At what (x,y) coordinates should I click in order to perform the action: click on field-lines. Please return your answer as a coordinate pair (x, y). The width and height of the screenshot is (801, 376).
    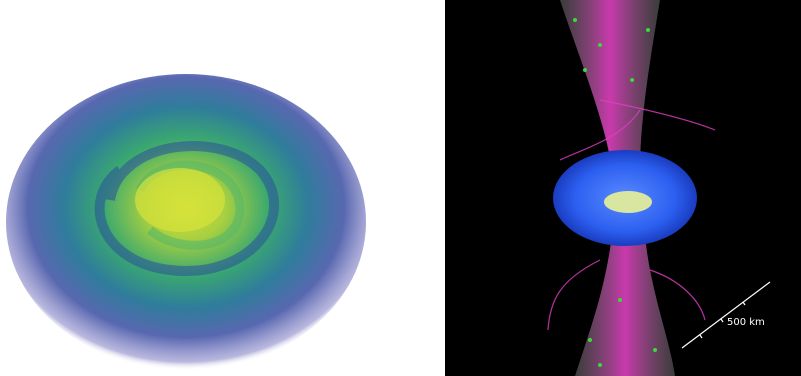
    Looking at the image, I should click on (631, 215).